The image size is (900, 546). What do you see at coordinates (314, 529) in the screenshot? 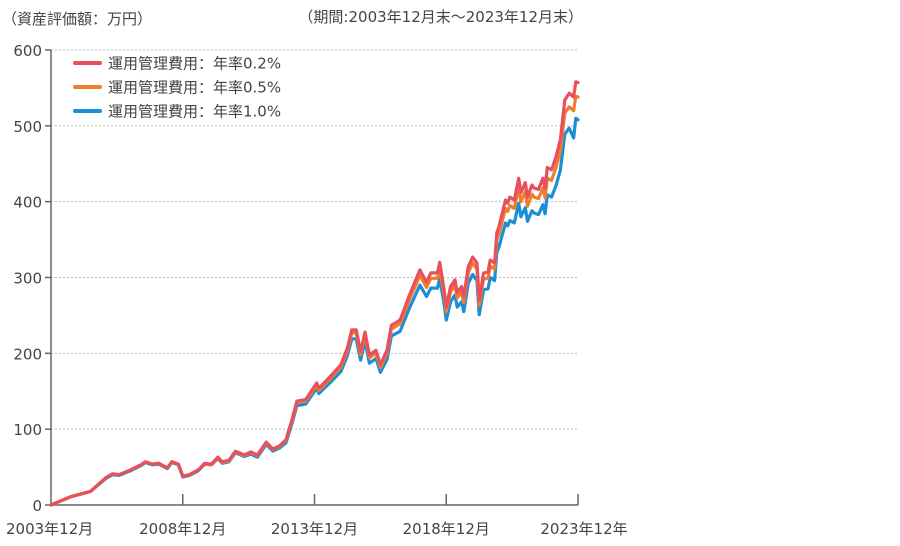
I see `x-tick-label: 2013年12月` at bounding box center [314, 529].